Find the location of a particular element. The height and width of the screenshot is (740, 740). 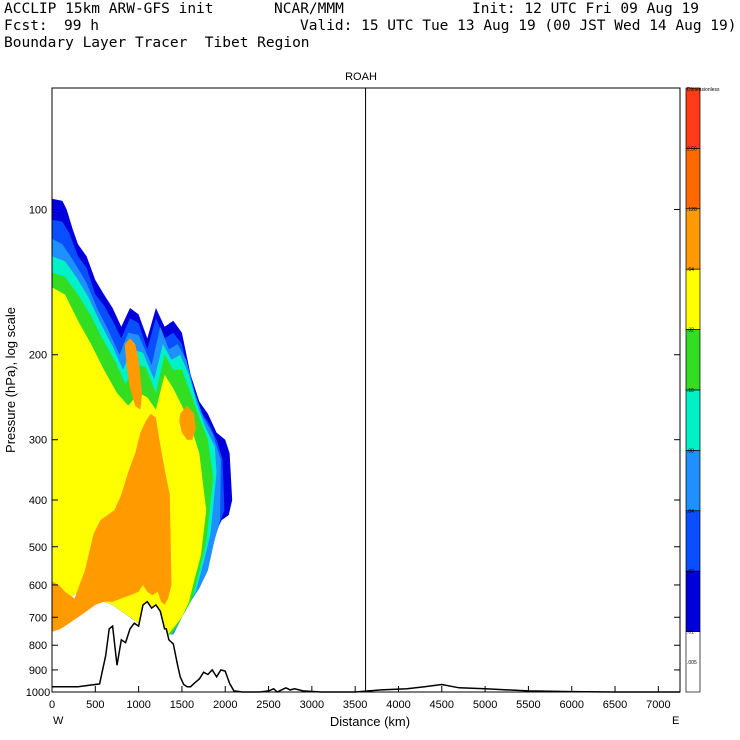

y-tick-label: 400 is located at coordinates (38, 501).